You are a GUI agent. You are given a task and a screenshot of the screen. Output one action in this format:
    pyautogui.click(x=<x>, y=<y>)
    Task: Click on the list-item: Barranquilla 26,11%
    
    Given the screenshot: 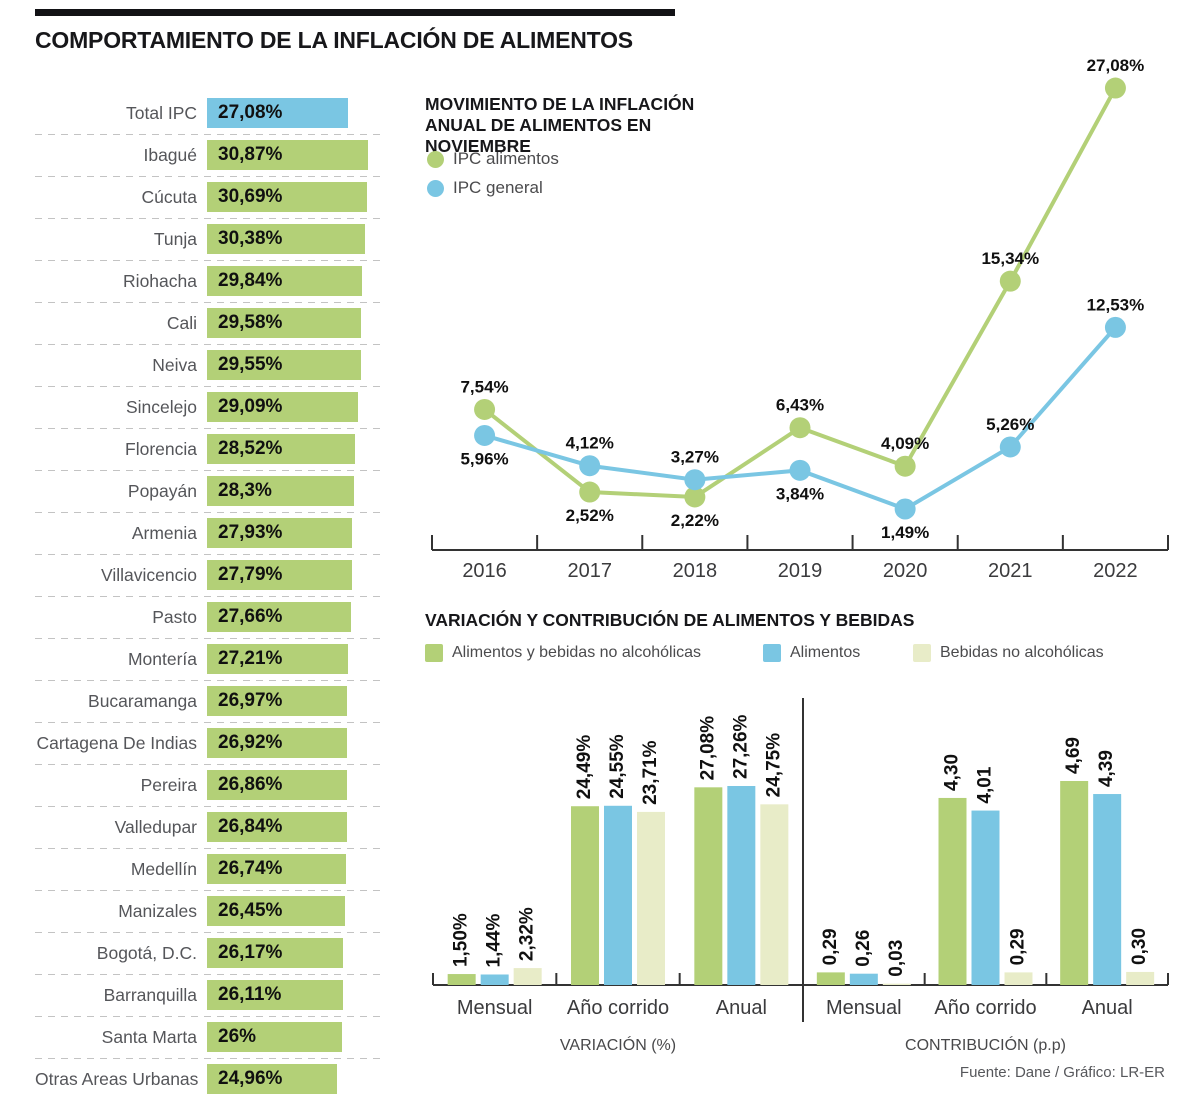 What is the action you would take?
    pyautogui.click(x=210, y=995)
    